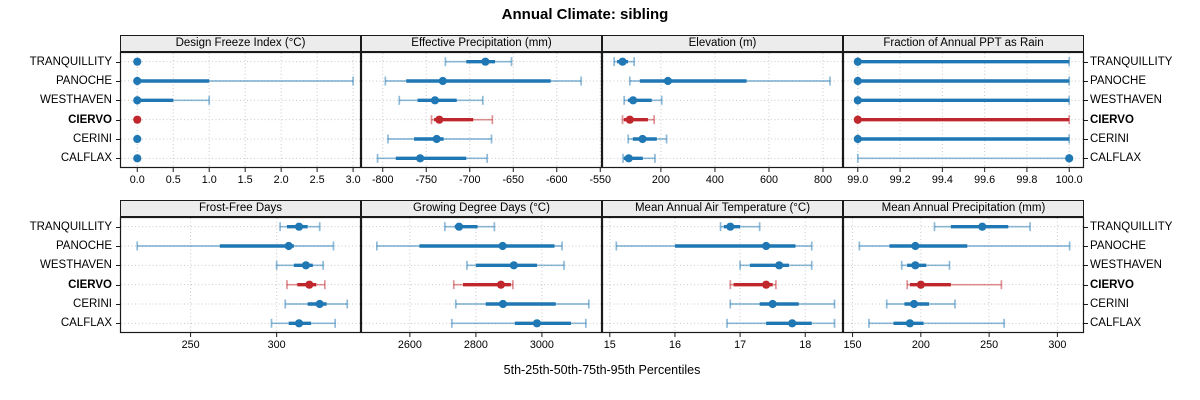  I want to click on panel-plot: -800 -750 -700 -650 -600 -550, so click(485, 118).